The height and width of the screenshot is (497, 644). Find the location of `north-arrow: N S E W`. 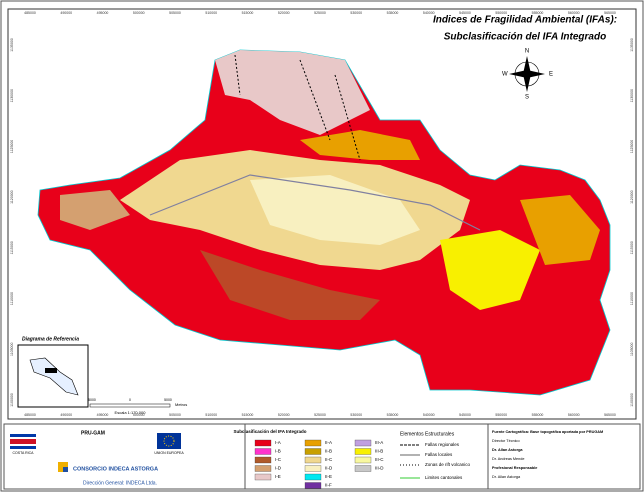

north-arrow: N S E W is located at coordinates (527, 75).